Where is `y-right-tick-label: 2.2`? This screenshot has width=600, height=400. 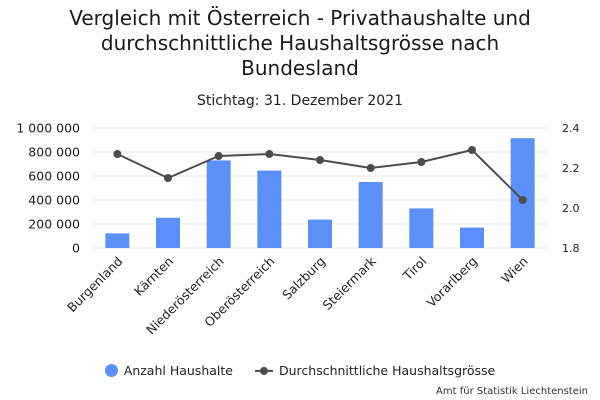 y-right-tick-label: 2.2 is located at coordinates (571, 168).